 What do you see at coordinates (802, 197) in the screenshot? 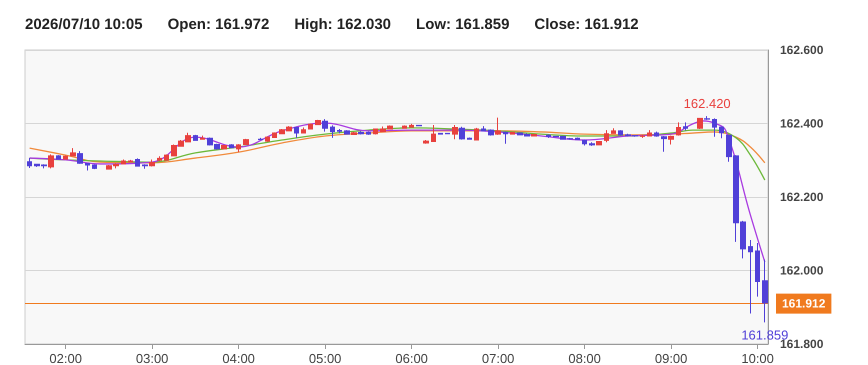
I see `y-tick-label: 162.200` at bounding box center [802, 197].